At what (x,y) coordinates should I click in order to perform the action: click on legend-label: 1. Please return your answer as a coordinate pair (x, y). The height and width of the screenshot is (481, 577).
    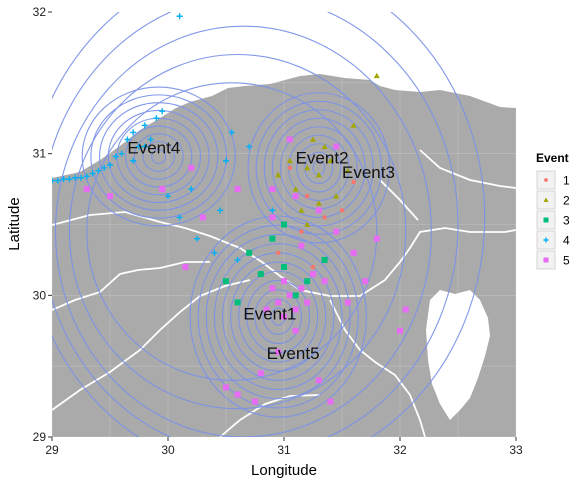
    Looking at the image, I should click on (566, 181).